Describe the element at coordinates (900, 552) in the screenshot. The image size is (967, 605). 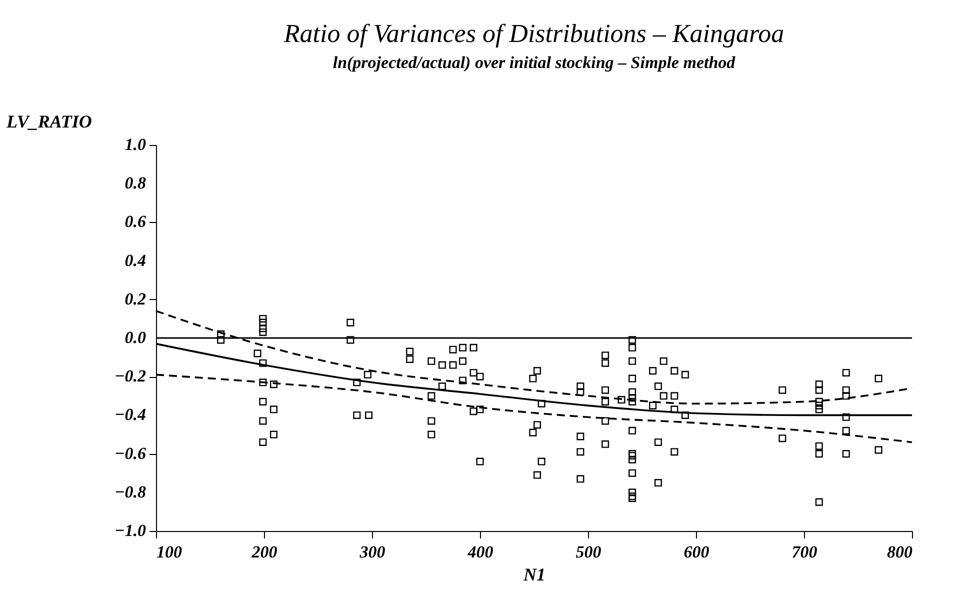
I see `x-tick-label: 800` at that location.